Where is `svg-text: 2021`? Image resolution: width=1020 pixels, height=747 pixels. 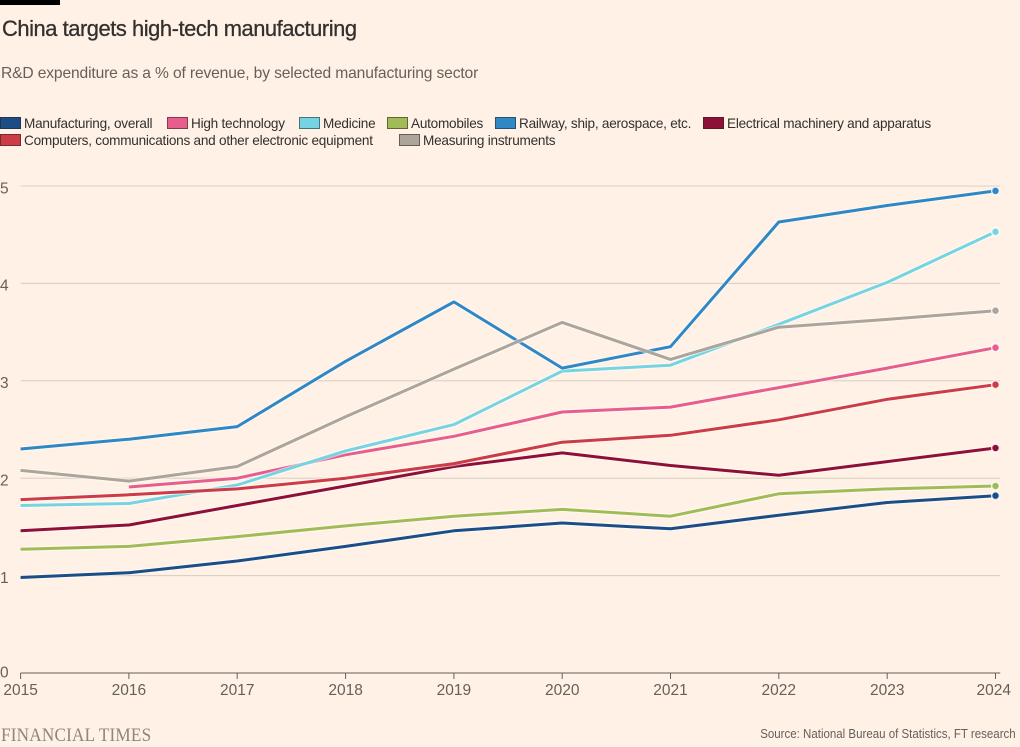 svg-text: 2021 is located at coordinates (670, 690).